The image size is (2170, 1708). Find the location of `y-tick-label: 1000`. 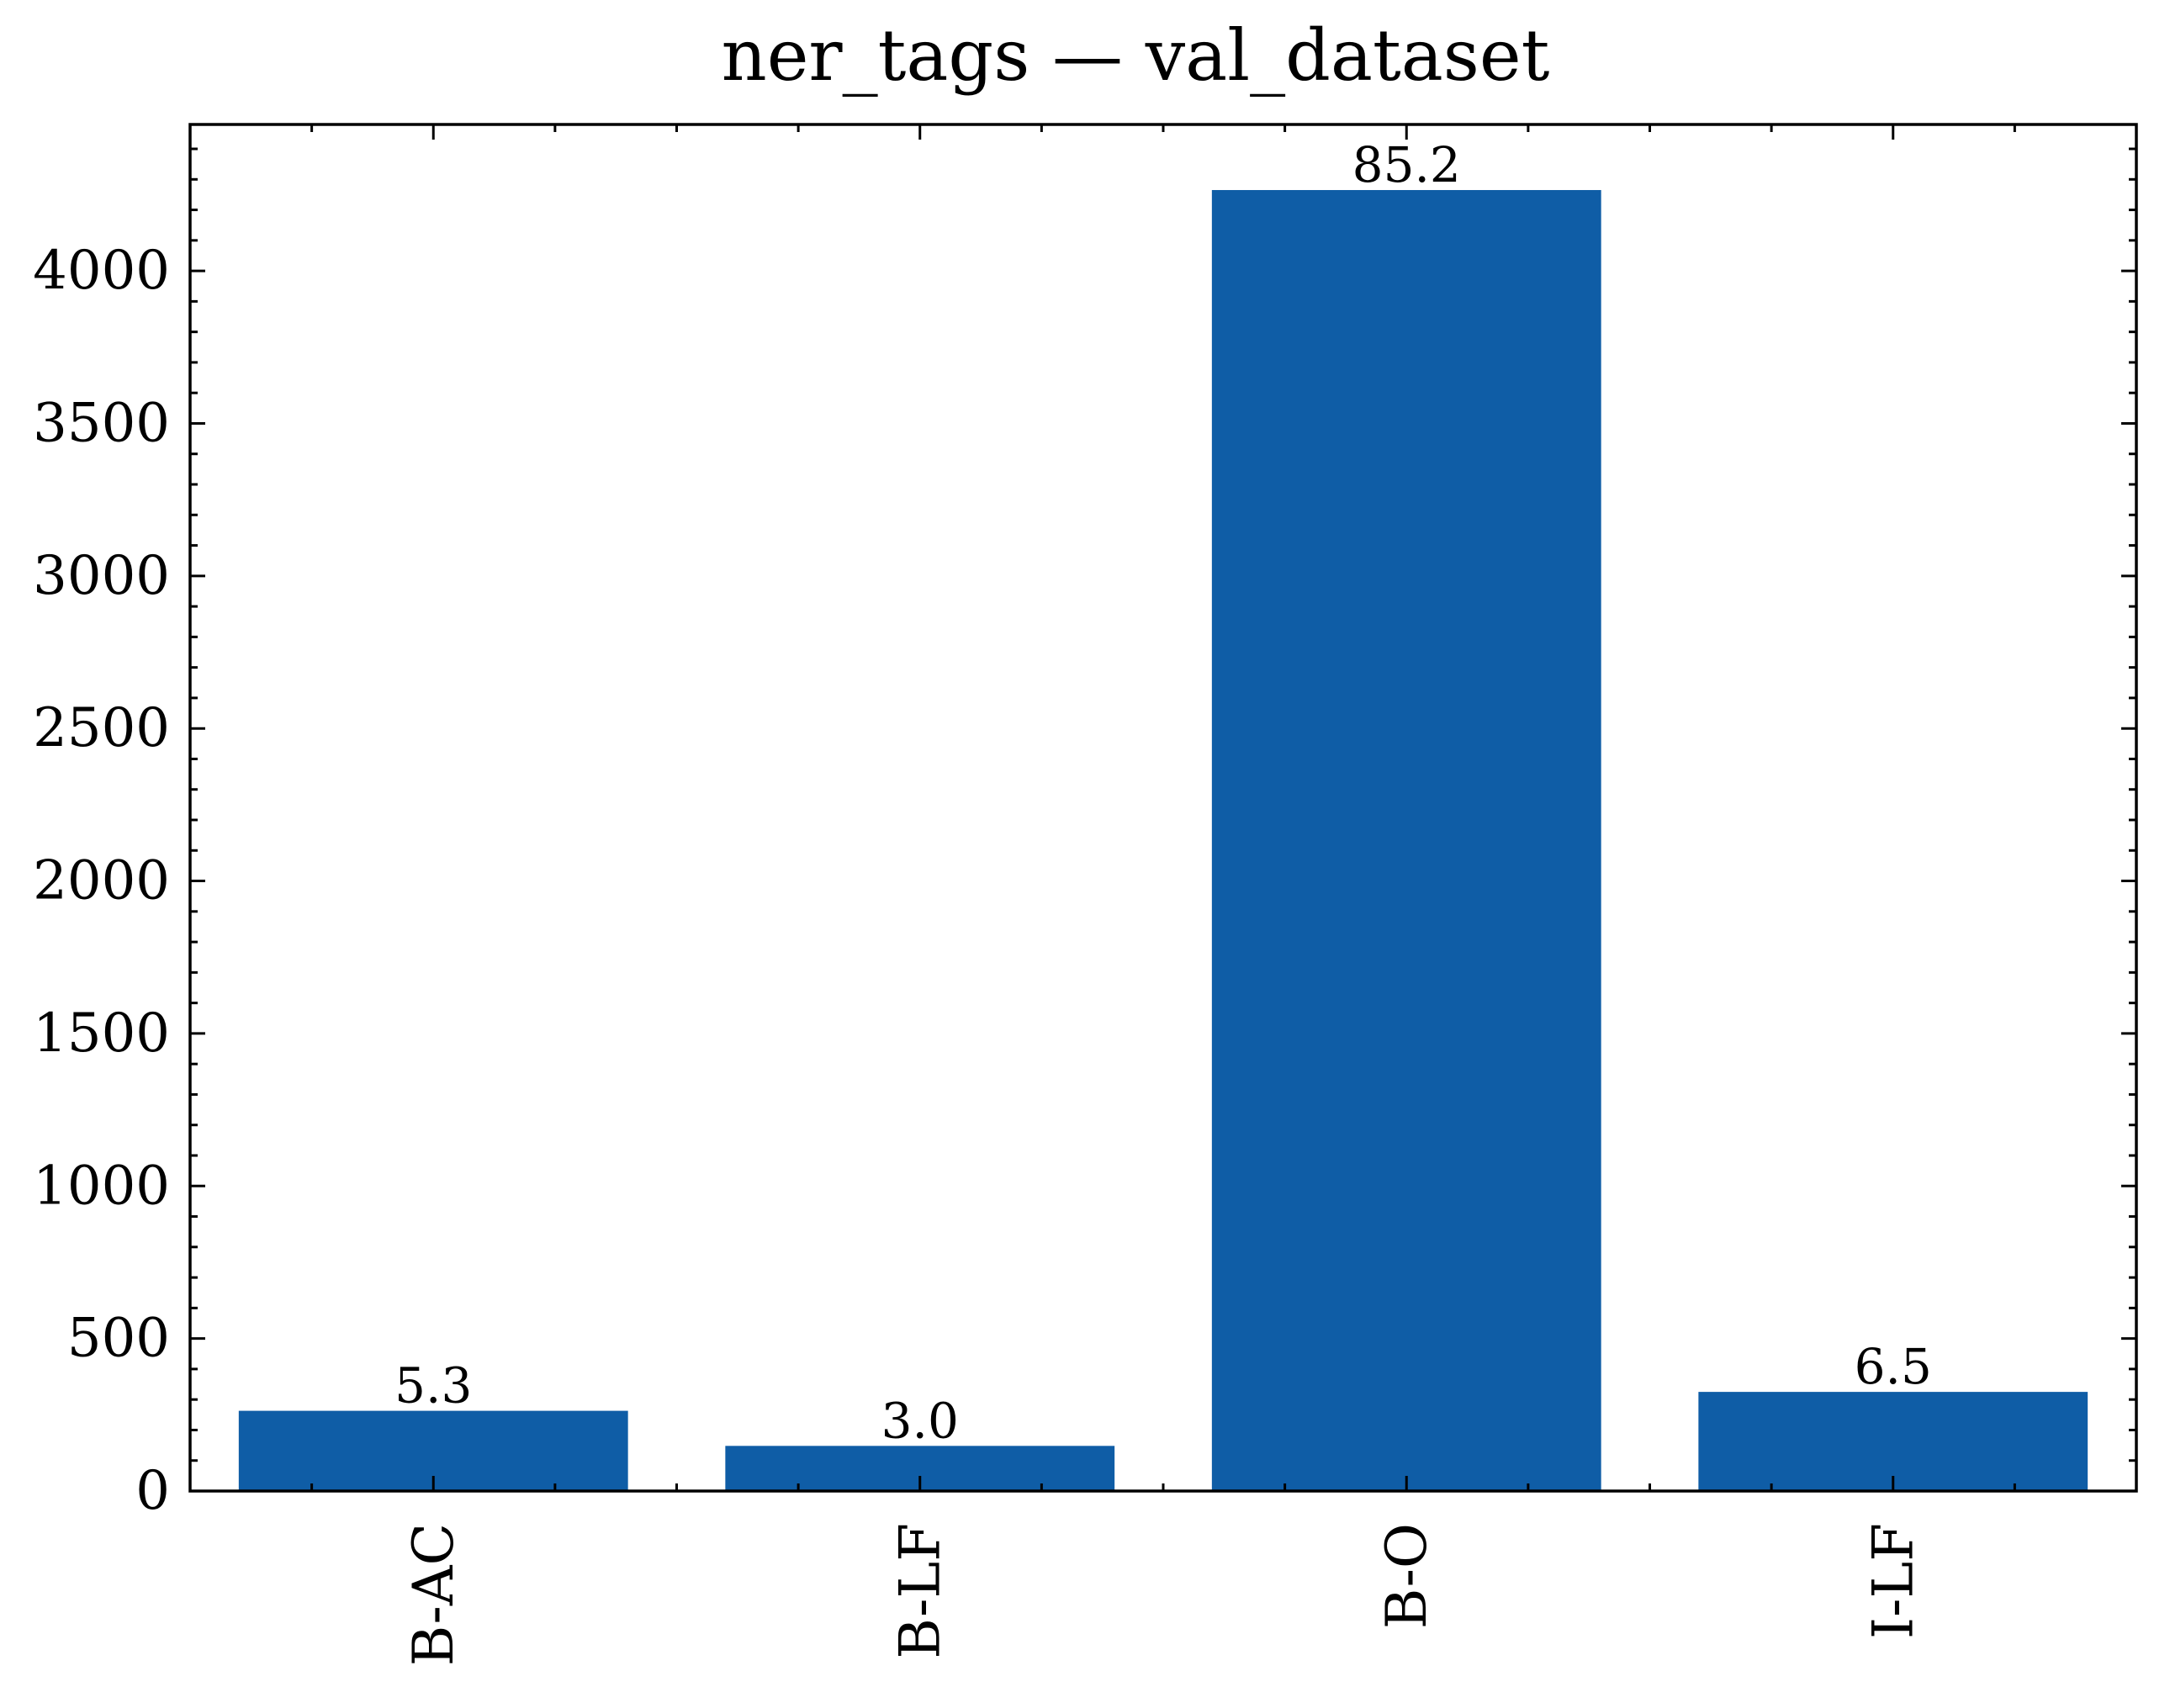

y-tick-label: 1000 is located at coordinates (101, 1186).